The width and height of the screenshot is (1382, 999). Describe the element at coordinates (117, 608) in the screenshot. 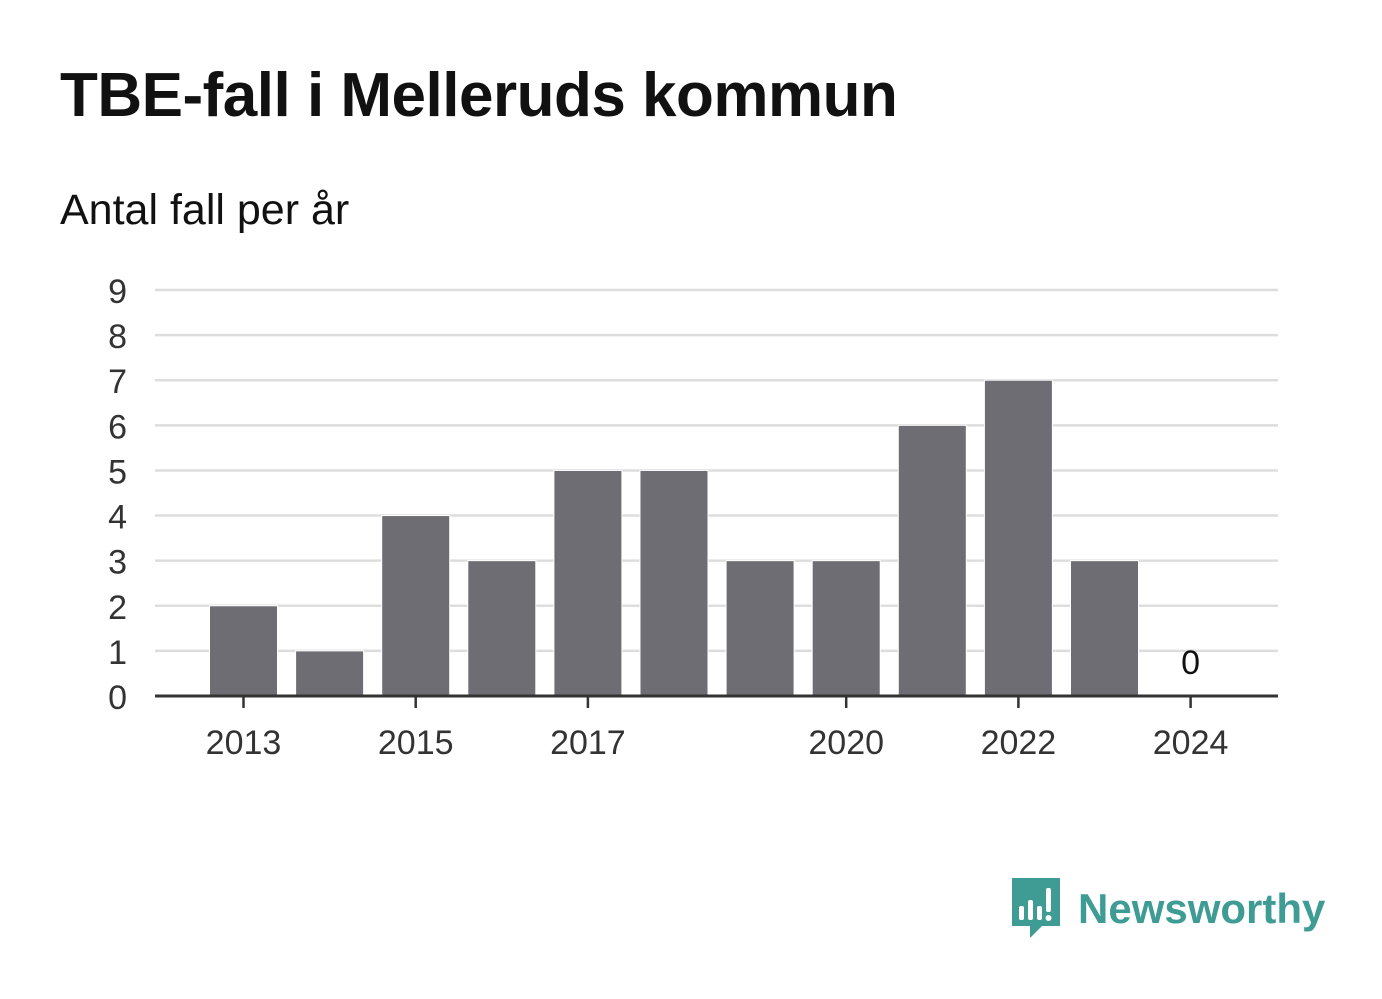

I see `y-tick-label: 2` at that location.